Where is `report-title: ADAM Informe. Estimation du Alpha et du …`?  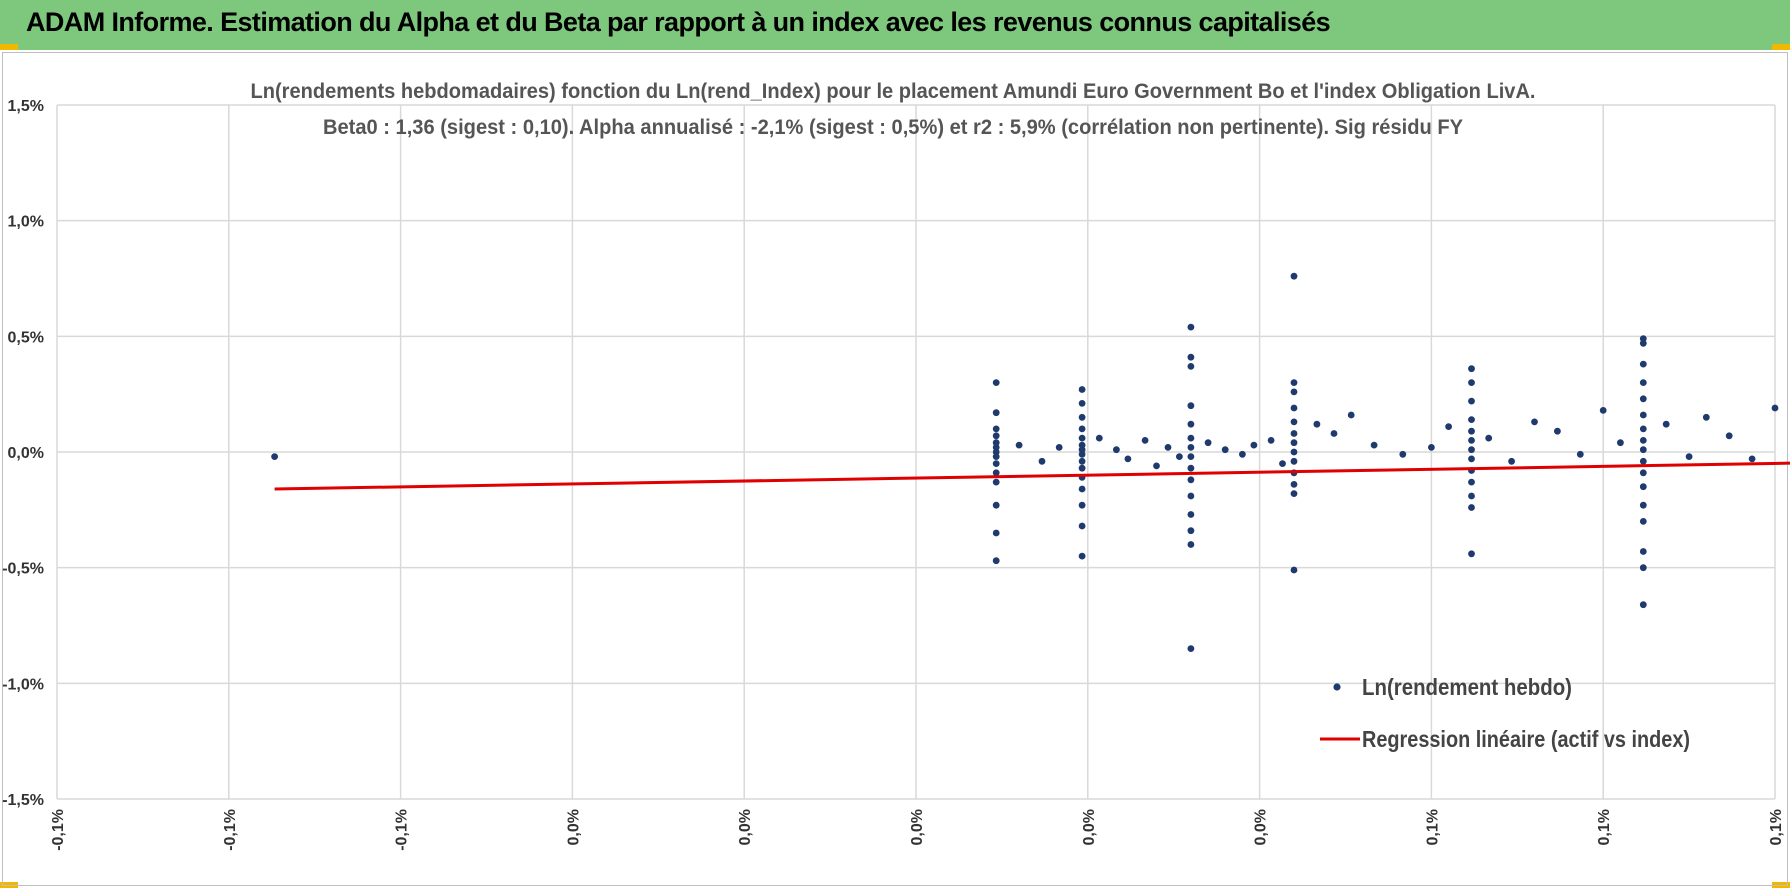 report-title: ADAM Informe. Estimation du Alpha et du … is located at coordinates (678, 22).